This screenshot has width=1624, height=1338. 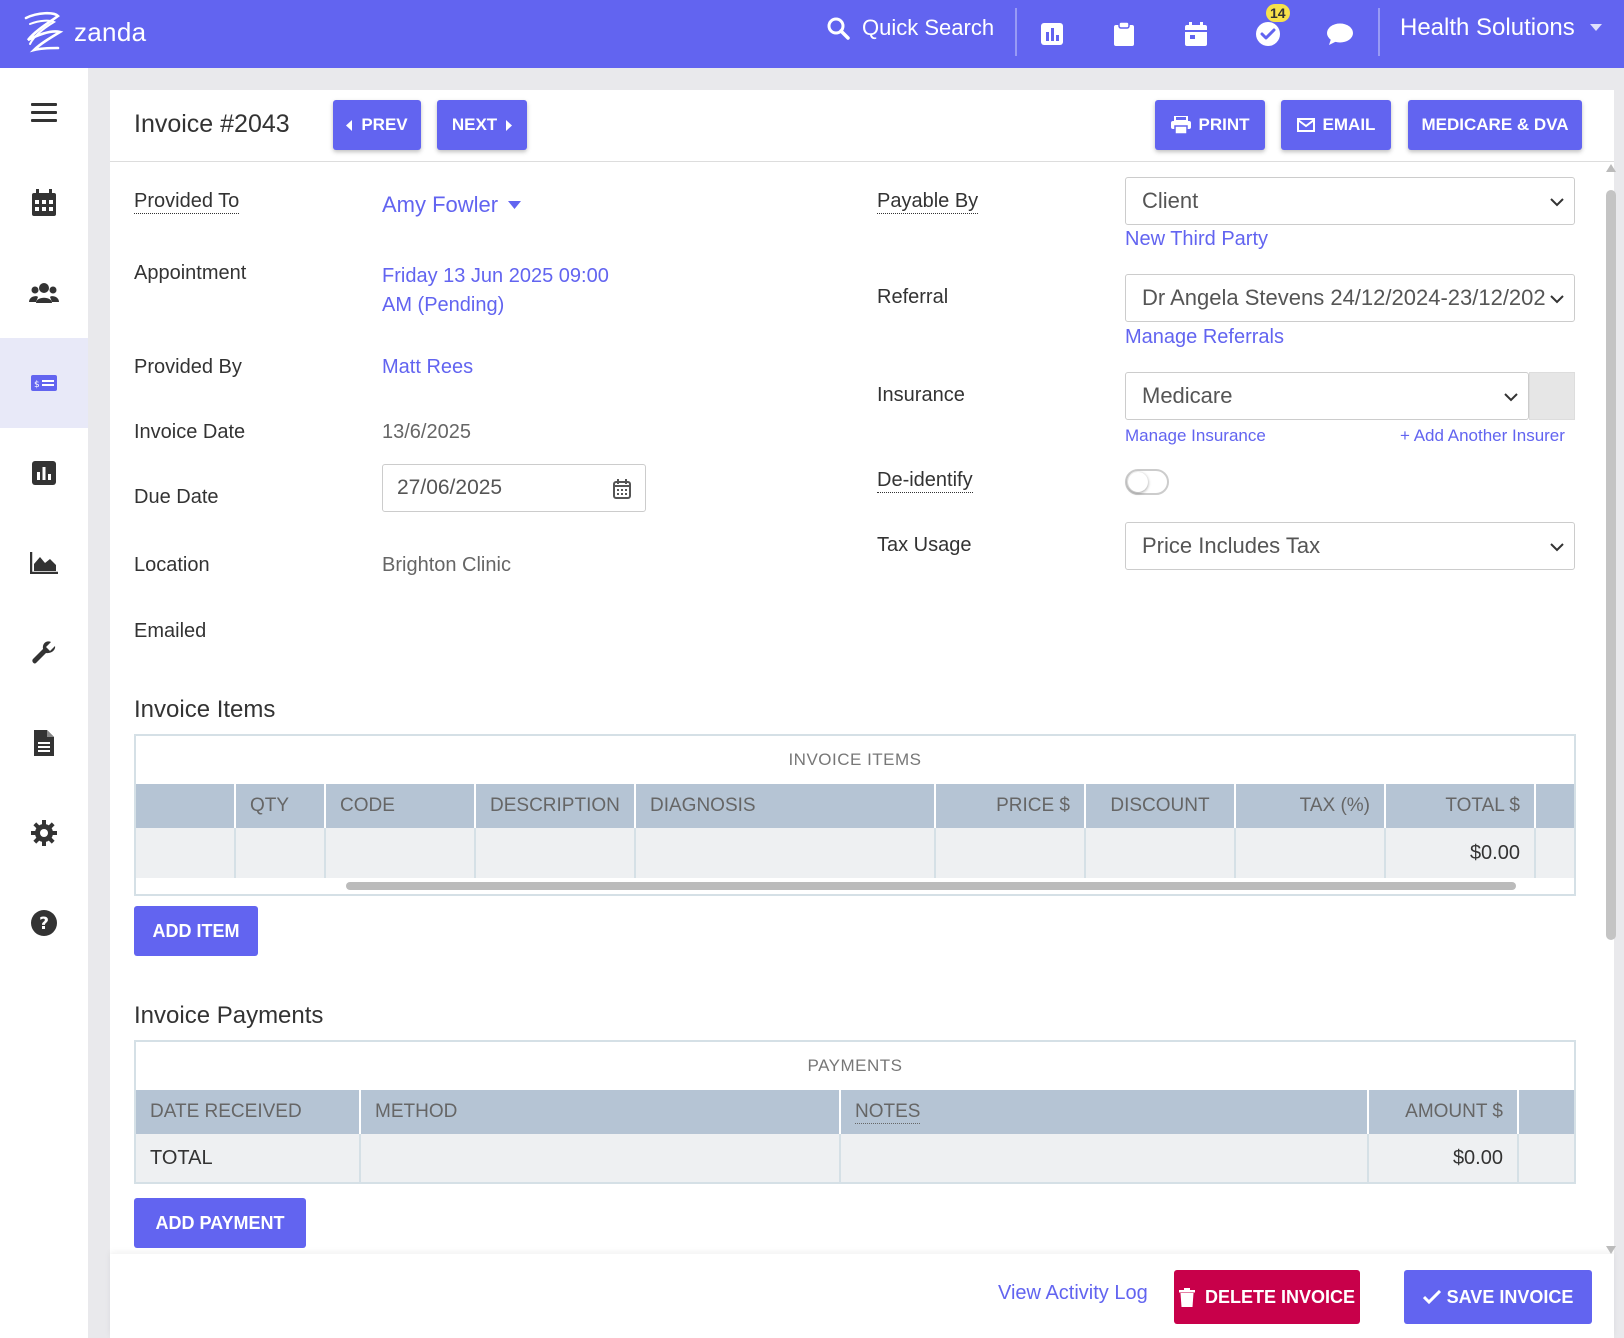 I want to click on caret-right-icon, so click(x=509, y=125).